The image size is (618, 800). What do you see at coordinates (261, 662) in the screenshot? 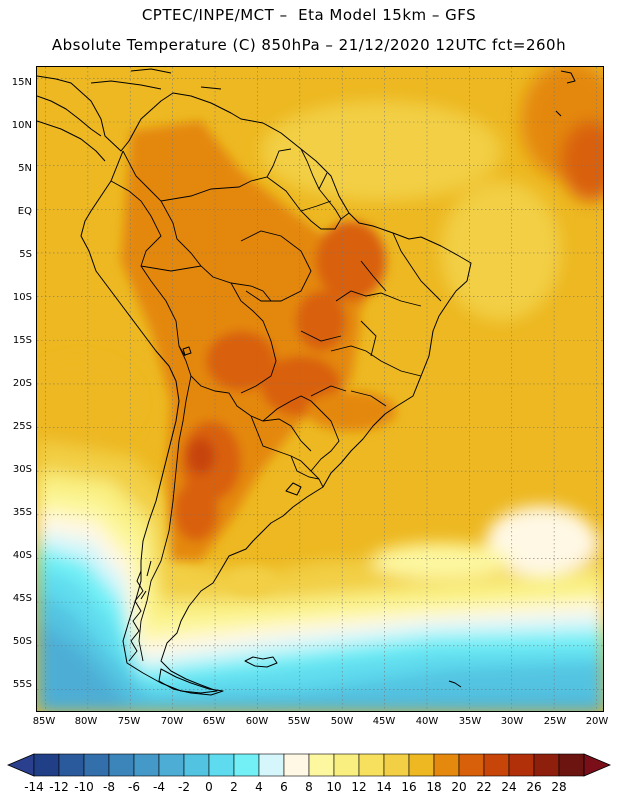
I see `falkland-islands` at bounding box center [261, 662].